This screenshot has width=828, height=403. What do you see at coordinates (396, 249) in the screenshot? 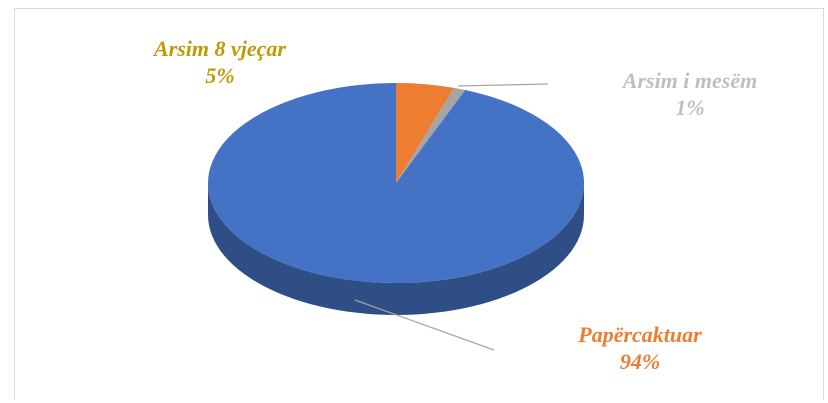
I see `slice-papercaktuar-side` at bounding box center [396, 249].